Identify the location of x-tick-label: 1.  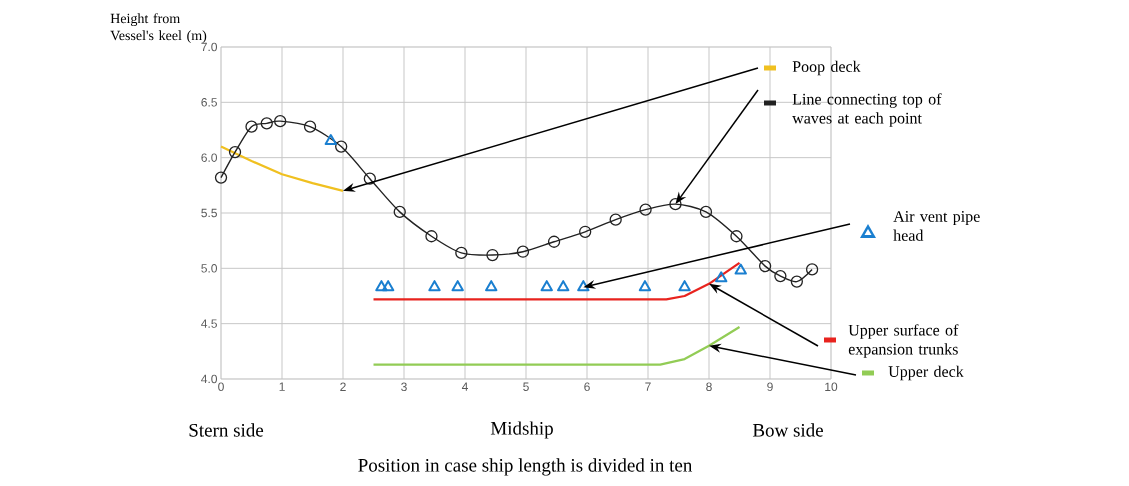
(282, 386).